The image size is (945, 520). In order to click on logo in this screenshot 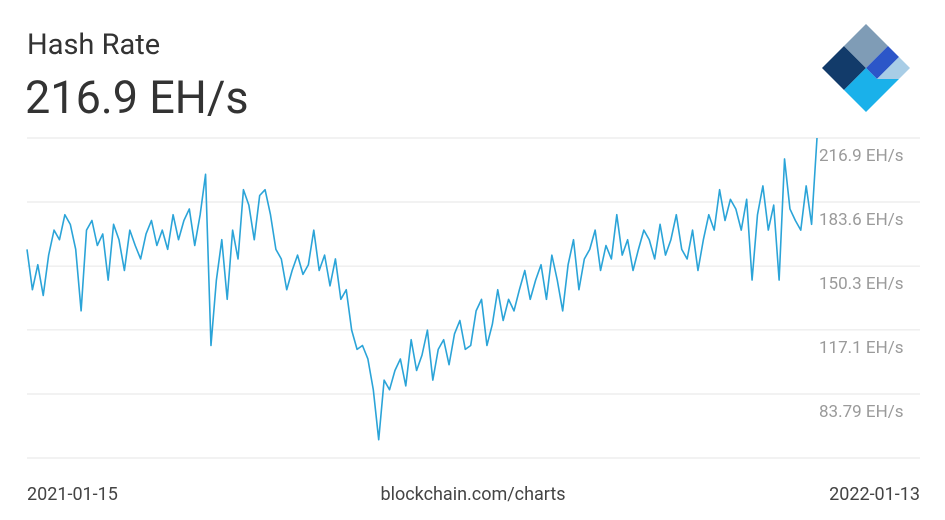, I will do `click(866, 68)`.